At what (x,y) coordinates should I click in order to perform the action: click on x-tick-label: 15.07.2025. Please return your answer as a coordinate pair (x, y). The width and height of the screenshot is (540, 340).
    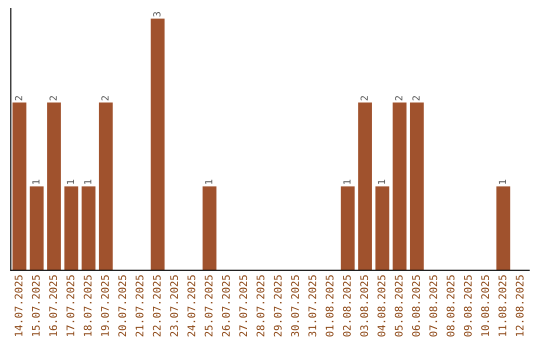
    Looking at the image, I should click on (36, 305).